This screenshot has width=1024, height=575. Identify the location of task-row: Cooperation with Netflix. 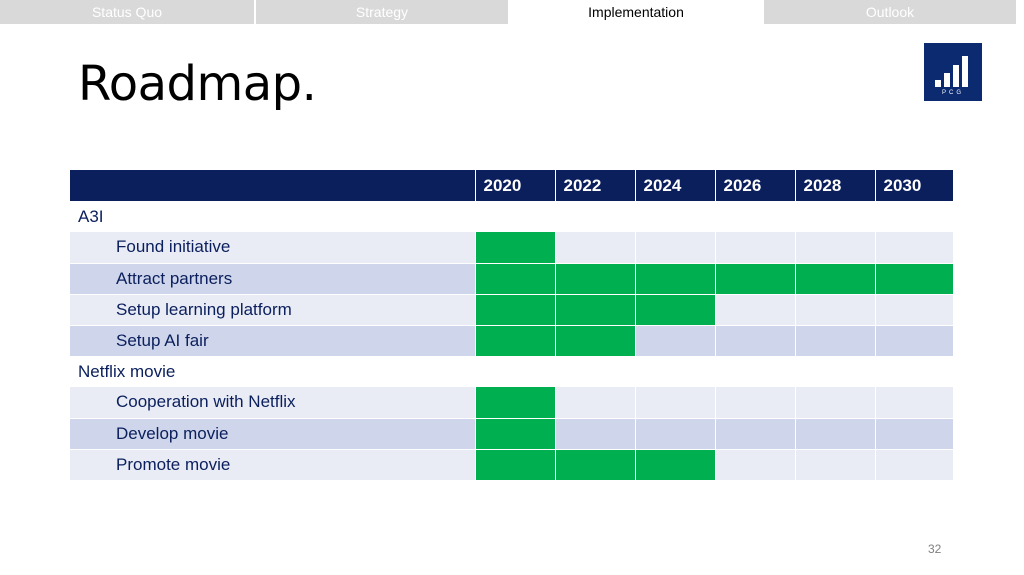
(511, 403).